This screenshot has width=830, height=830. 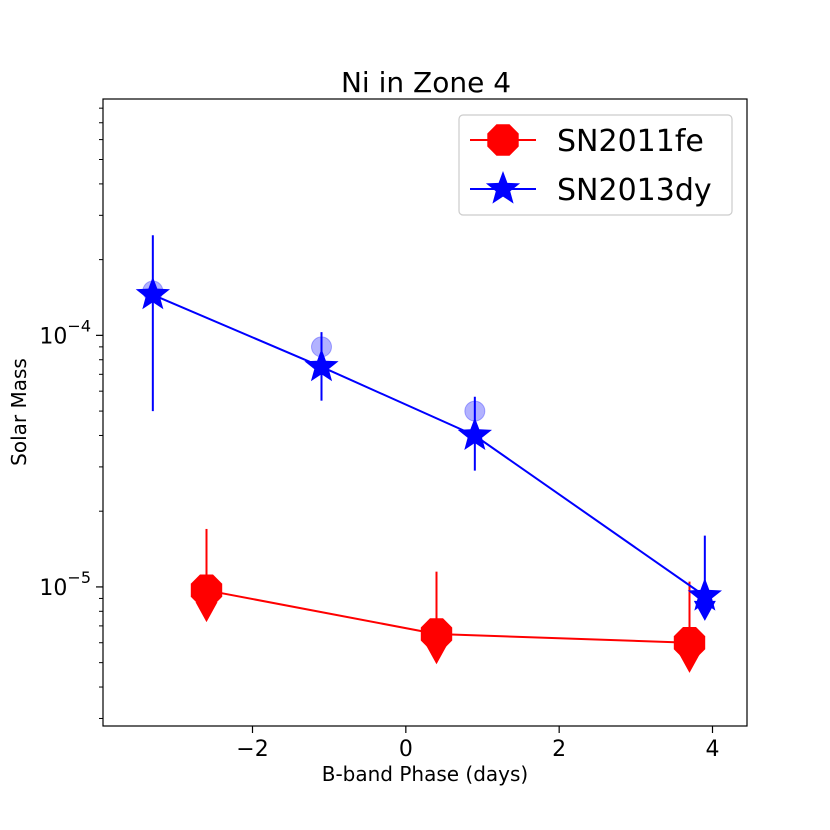 I want to click on legend-label: SN2013dy, so click(x=634, y=190).